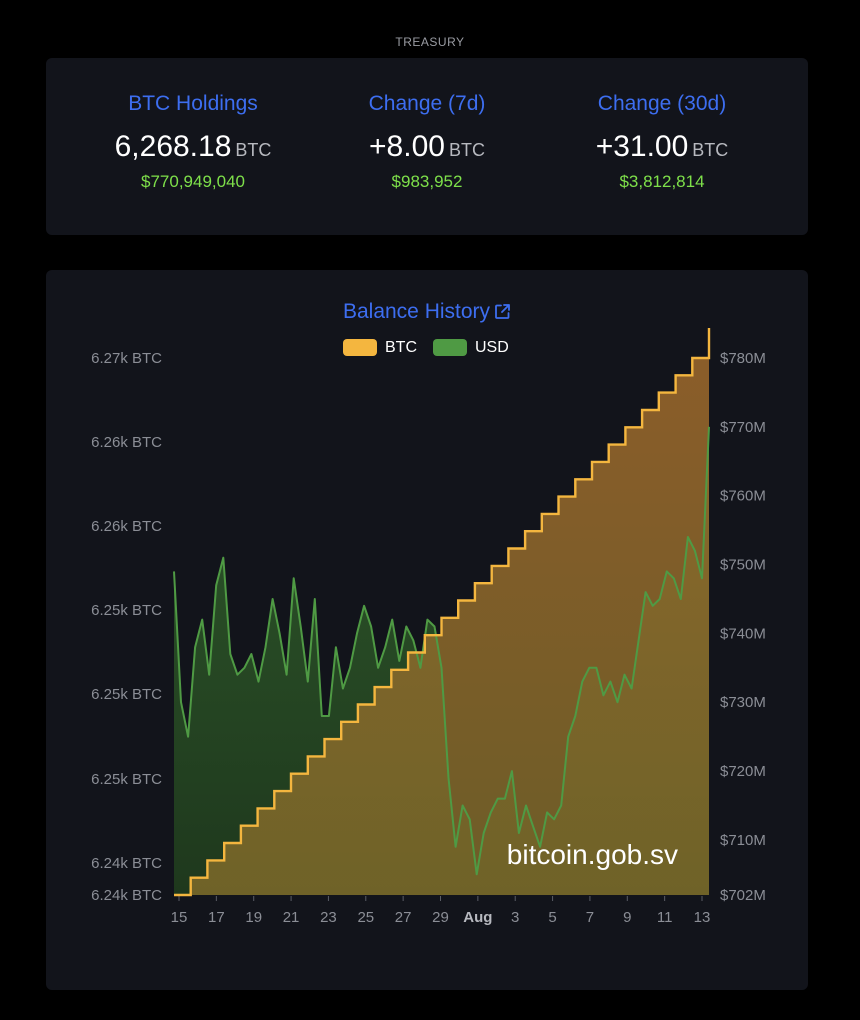  What do you see at coordinates (743, 496) in the screenshot?
I see `y-right-tick-label: $760M` at bounding box center [743, 496].